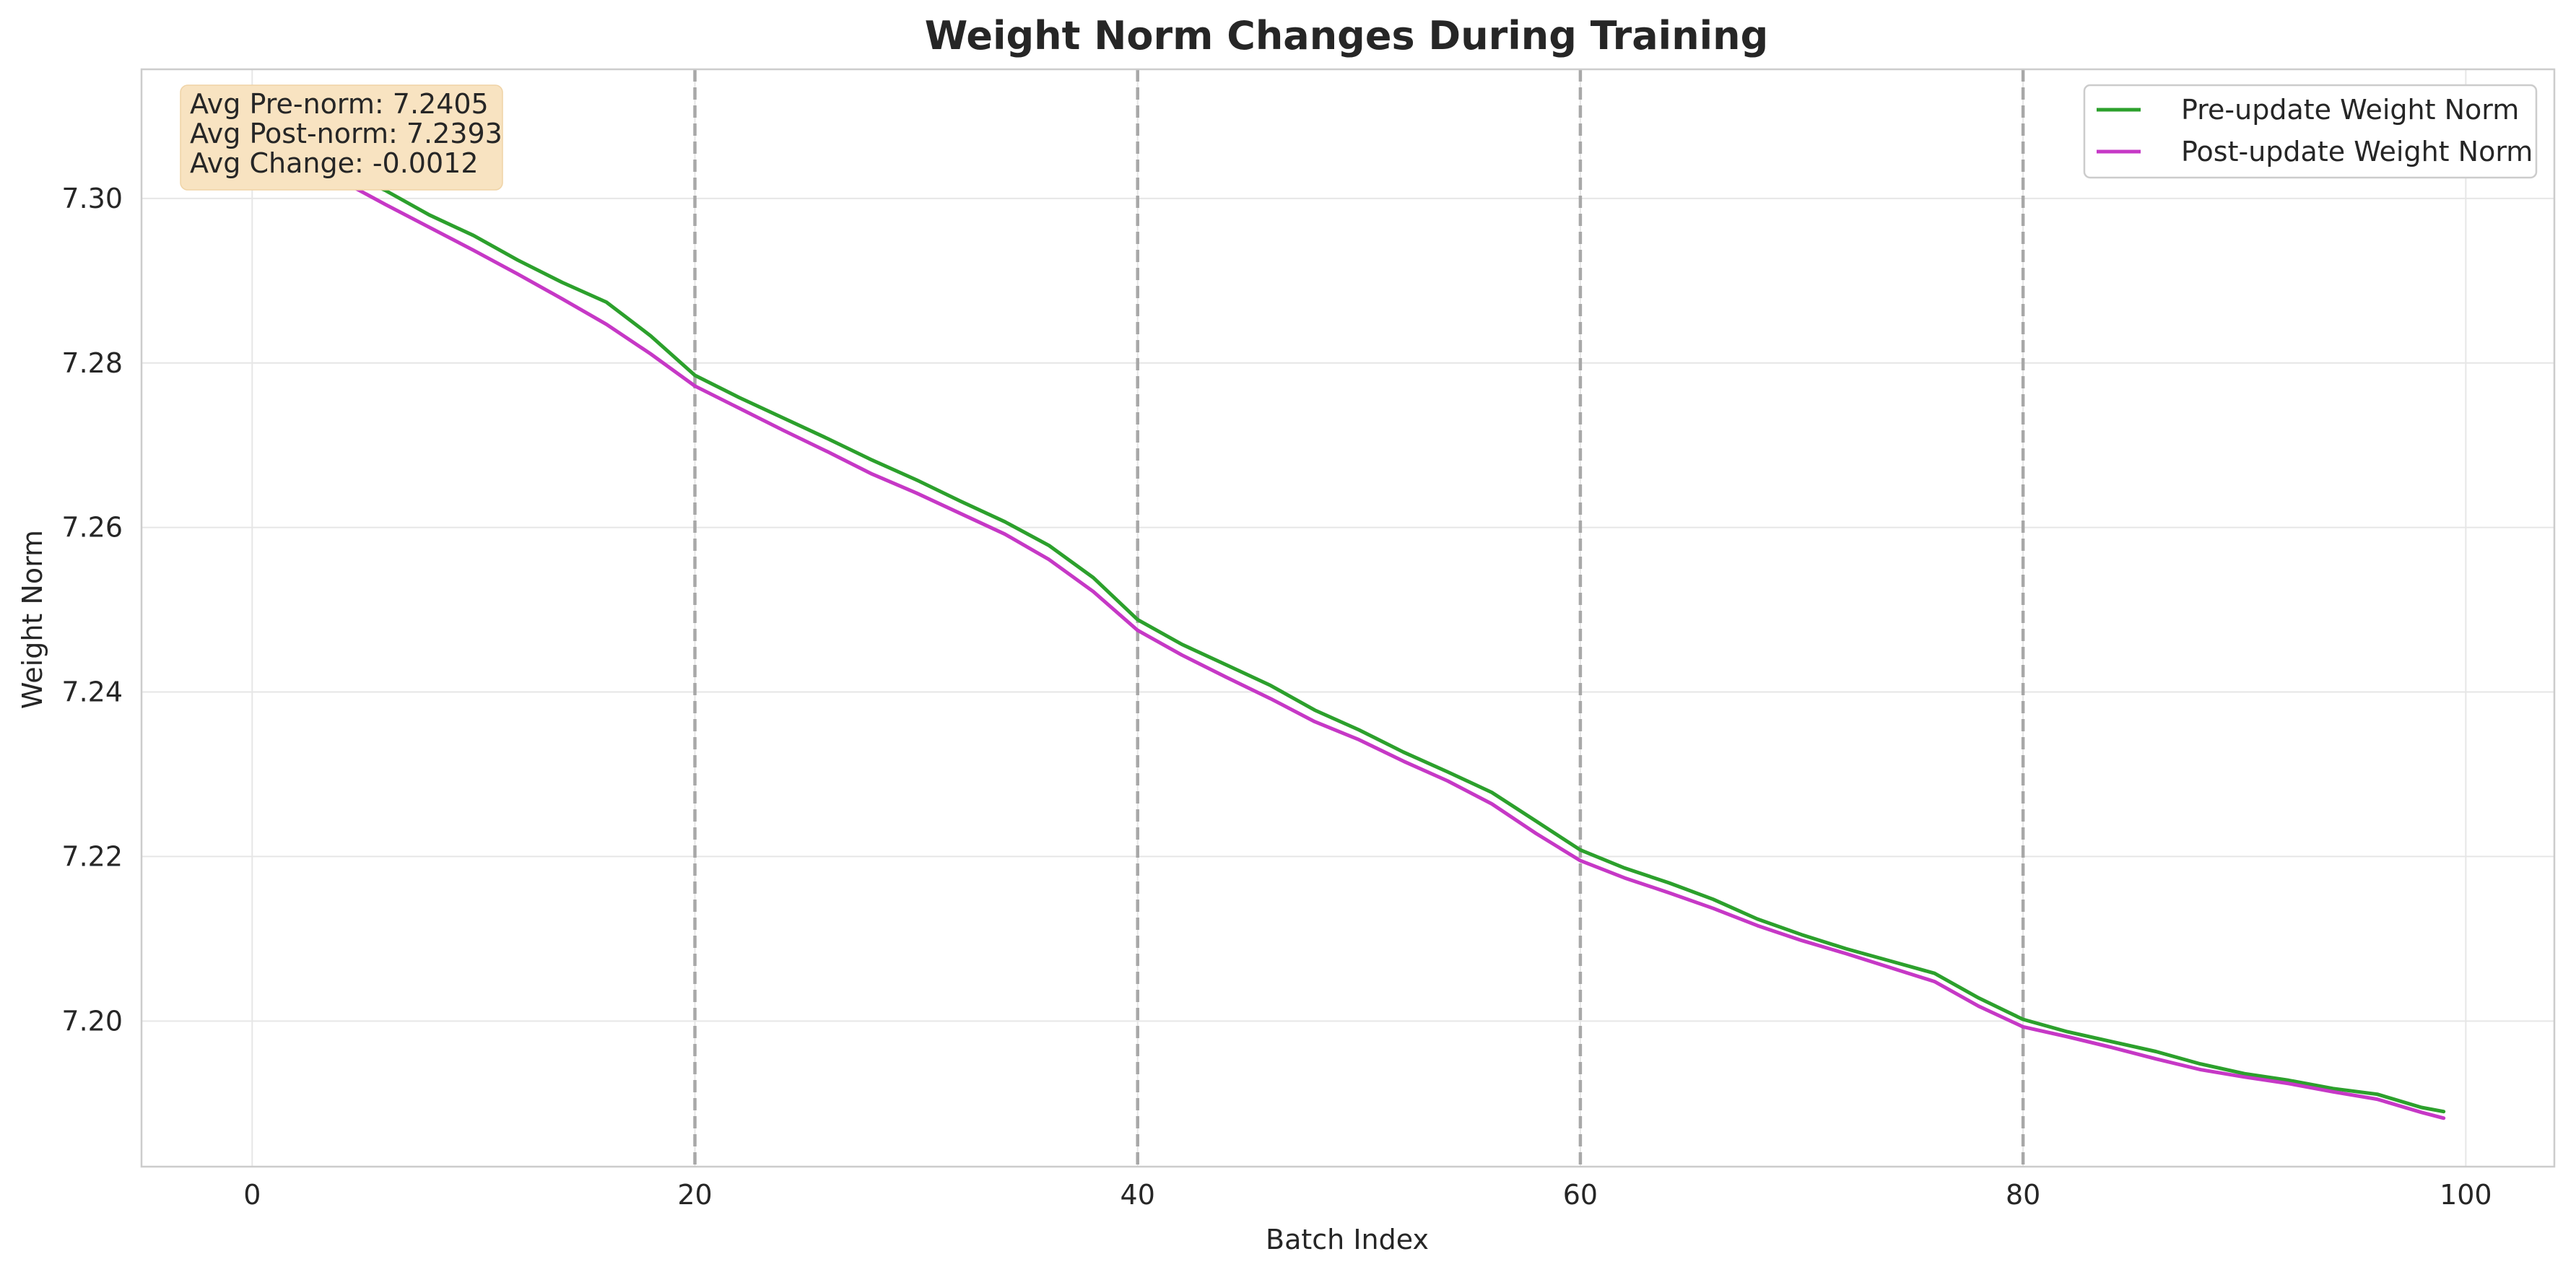 The width and height of the screenshot is (2576, 1280). I want to click on x-tick-label: 80, so click(2023, 1195).